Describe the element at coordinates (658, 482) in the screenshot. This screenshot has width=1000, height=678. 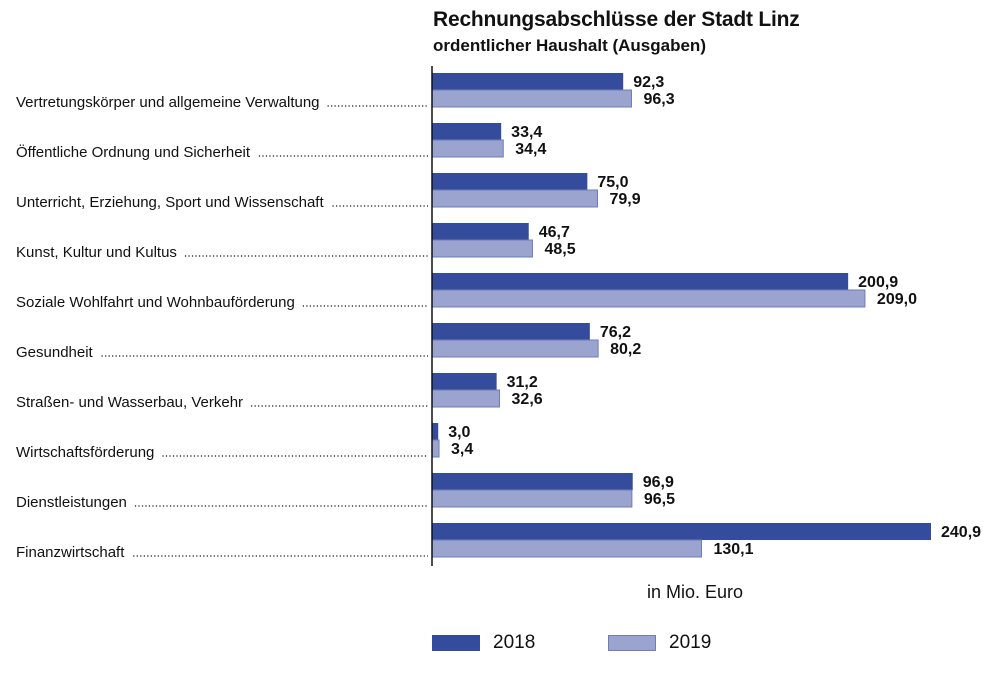
I see `value-label-2018: 96,9` at that location.